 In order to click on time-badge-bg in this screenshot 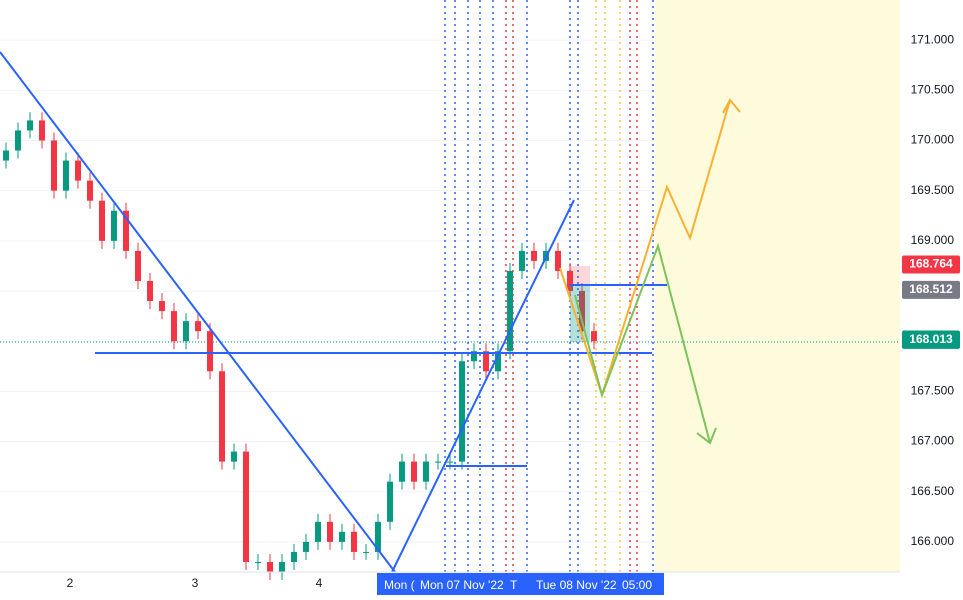, I will do `click(520, 584)`.